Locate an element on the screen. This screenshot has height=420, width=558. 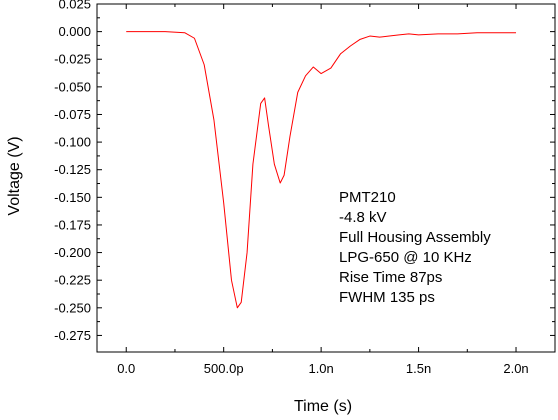
annotation-line: -4.8 kV is located at coordinates (363, 217).